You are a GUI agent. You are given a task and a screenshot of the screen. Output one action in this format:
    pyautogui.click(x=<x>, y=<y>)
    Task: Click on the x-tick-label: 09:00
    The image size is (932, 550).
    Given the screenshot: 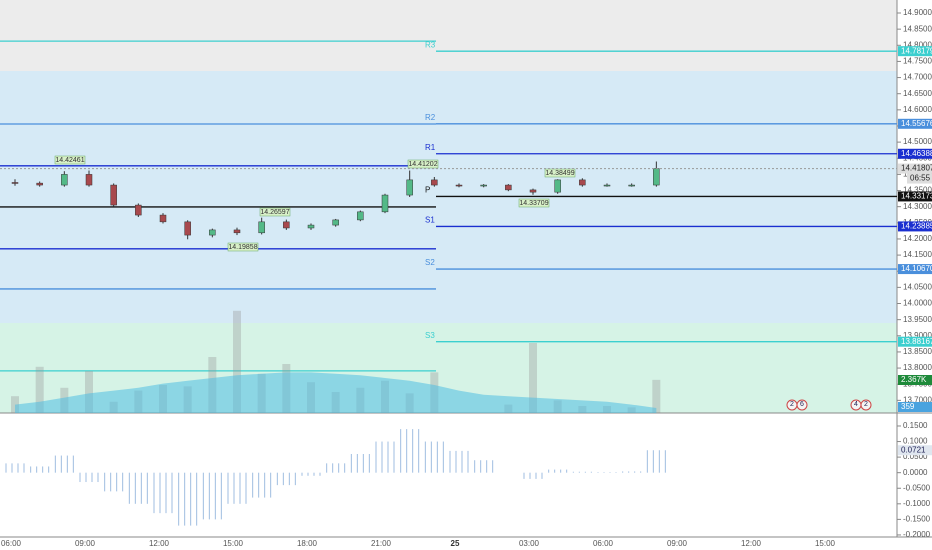 What is the action you would take?
    pyautogui.click(x=677, y=543)
    